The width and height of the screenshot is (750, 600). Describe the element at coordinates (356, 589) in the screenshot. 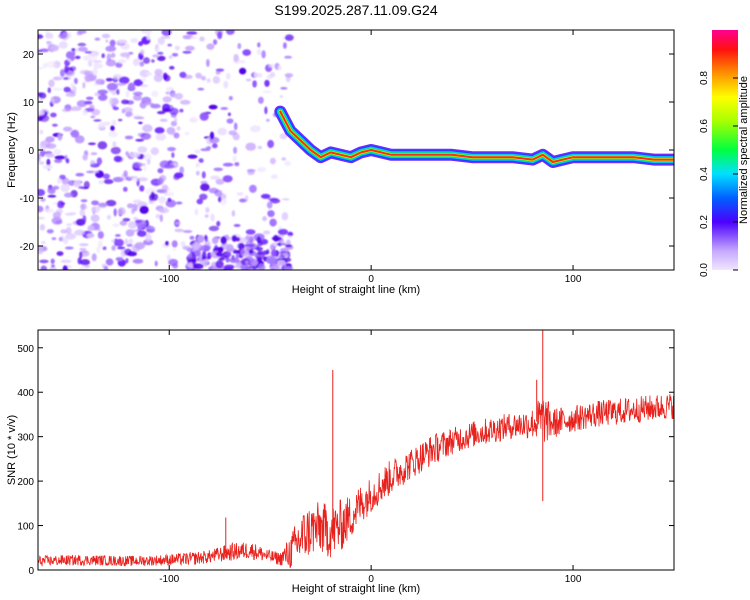

I see `snr-x-axis-label: Height of straight line (km)` at that location.